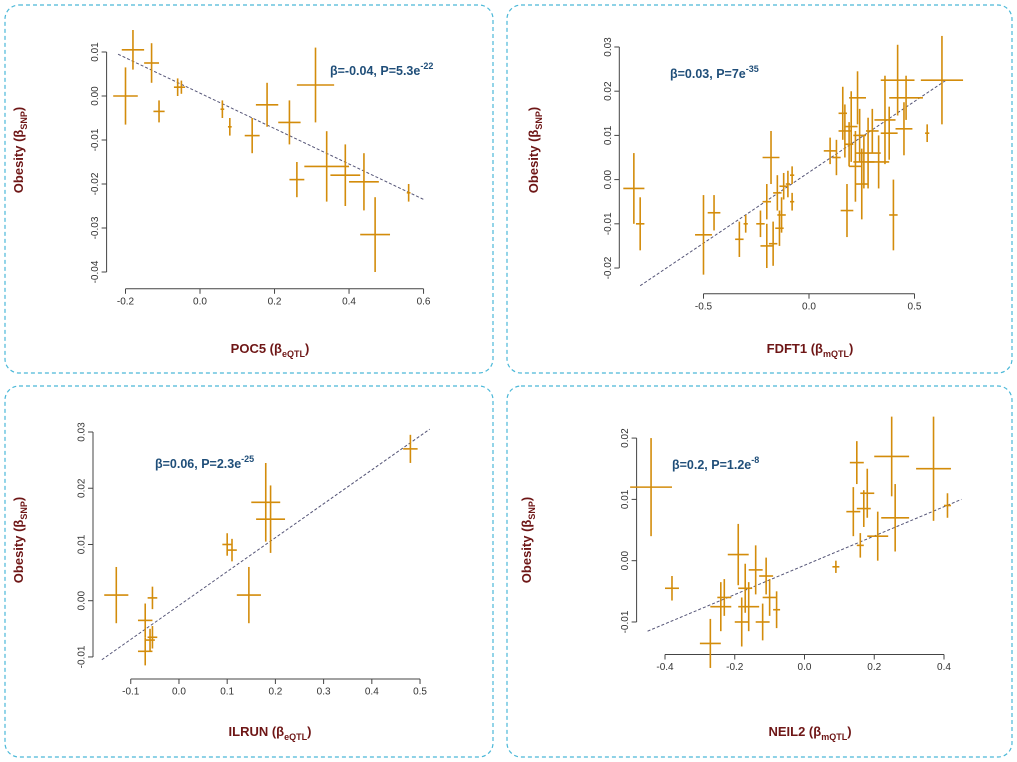  What do you see at coordinates (247, 459) in the screenshot?
I see `label-part: -25` at bounding box center [247, 459].